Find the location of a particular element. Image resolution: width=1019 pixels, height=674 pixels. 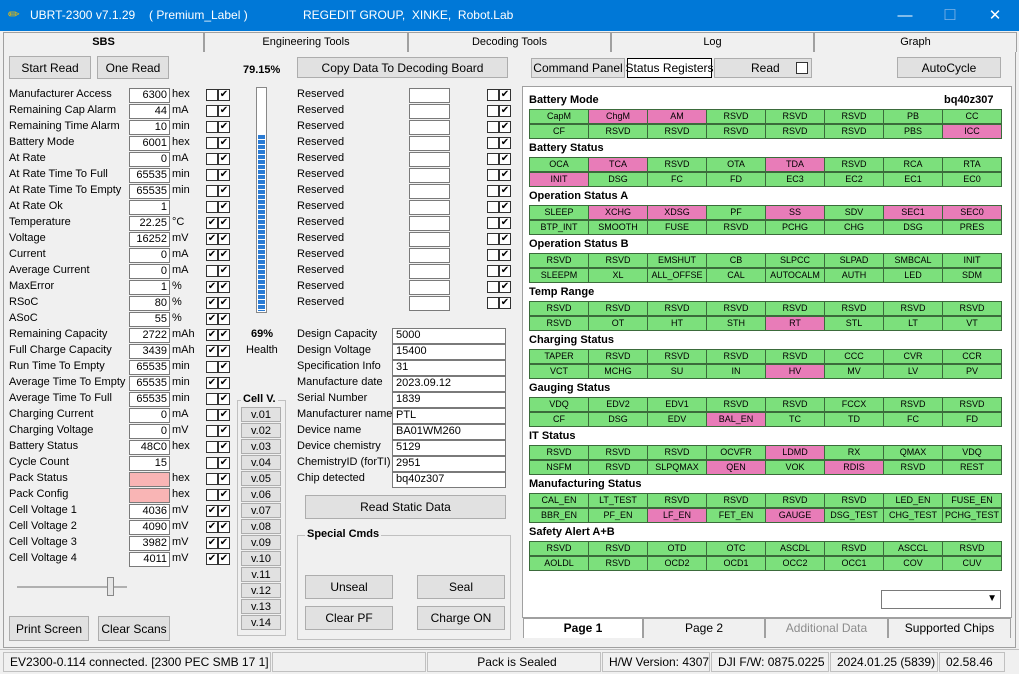

register-bit: EDV2 is located at coordinates (618, 404).